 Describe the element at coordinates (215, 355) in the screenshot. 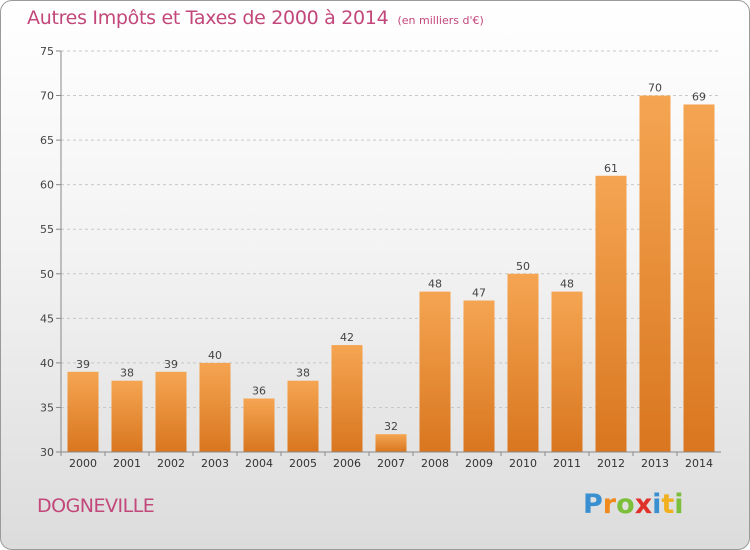

I see `value-label: 40` at that location.